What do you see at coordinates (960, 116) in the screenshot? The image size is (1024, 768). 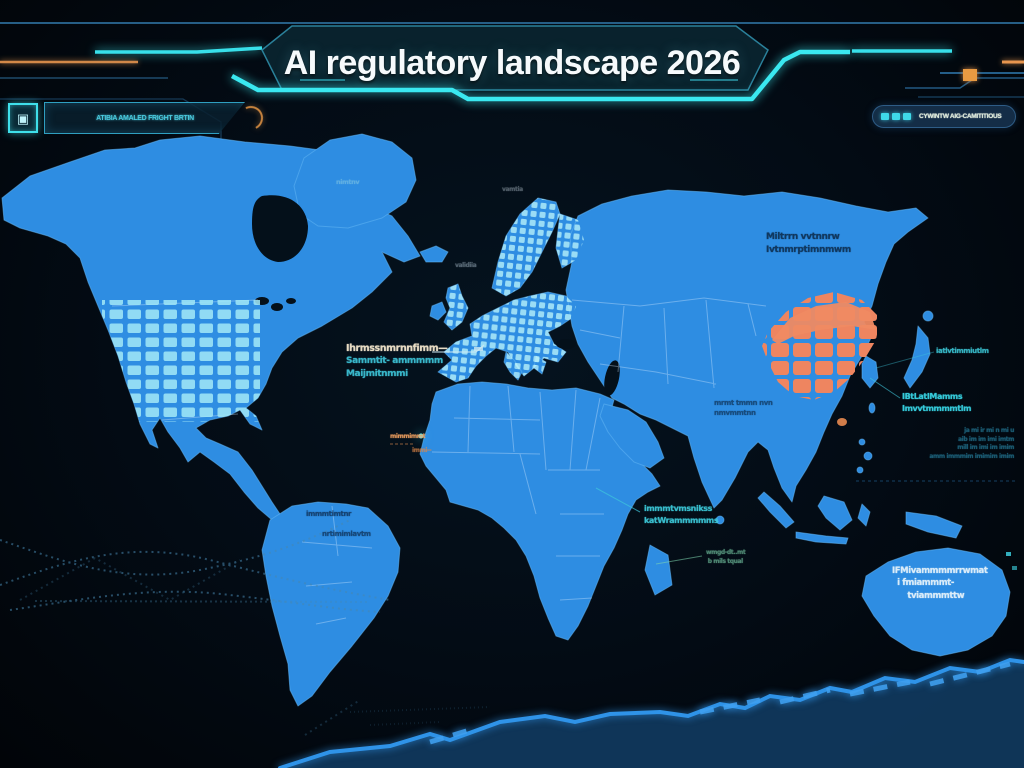 I see `badge-right-label: CYWINTW AIG-CAMITITIOUS` at bounding box center [960, 116].